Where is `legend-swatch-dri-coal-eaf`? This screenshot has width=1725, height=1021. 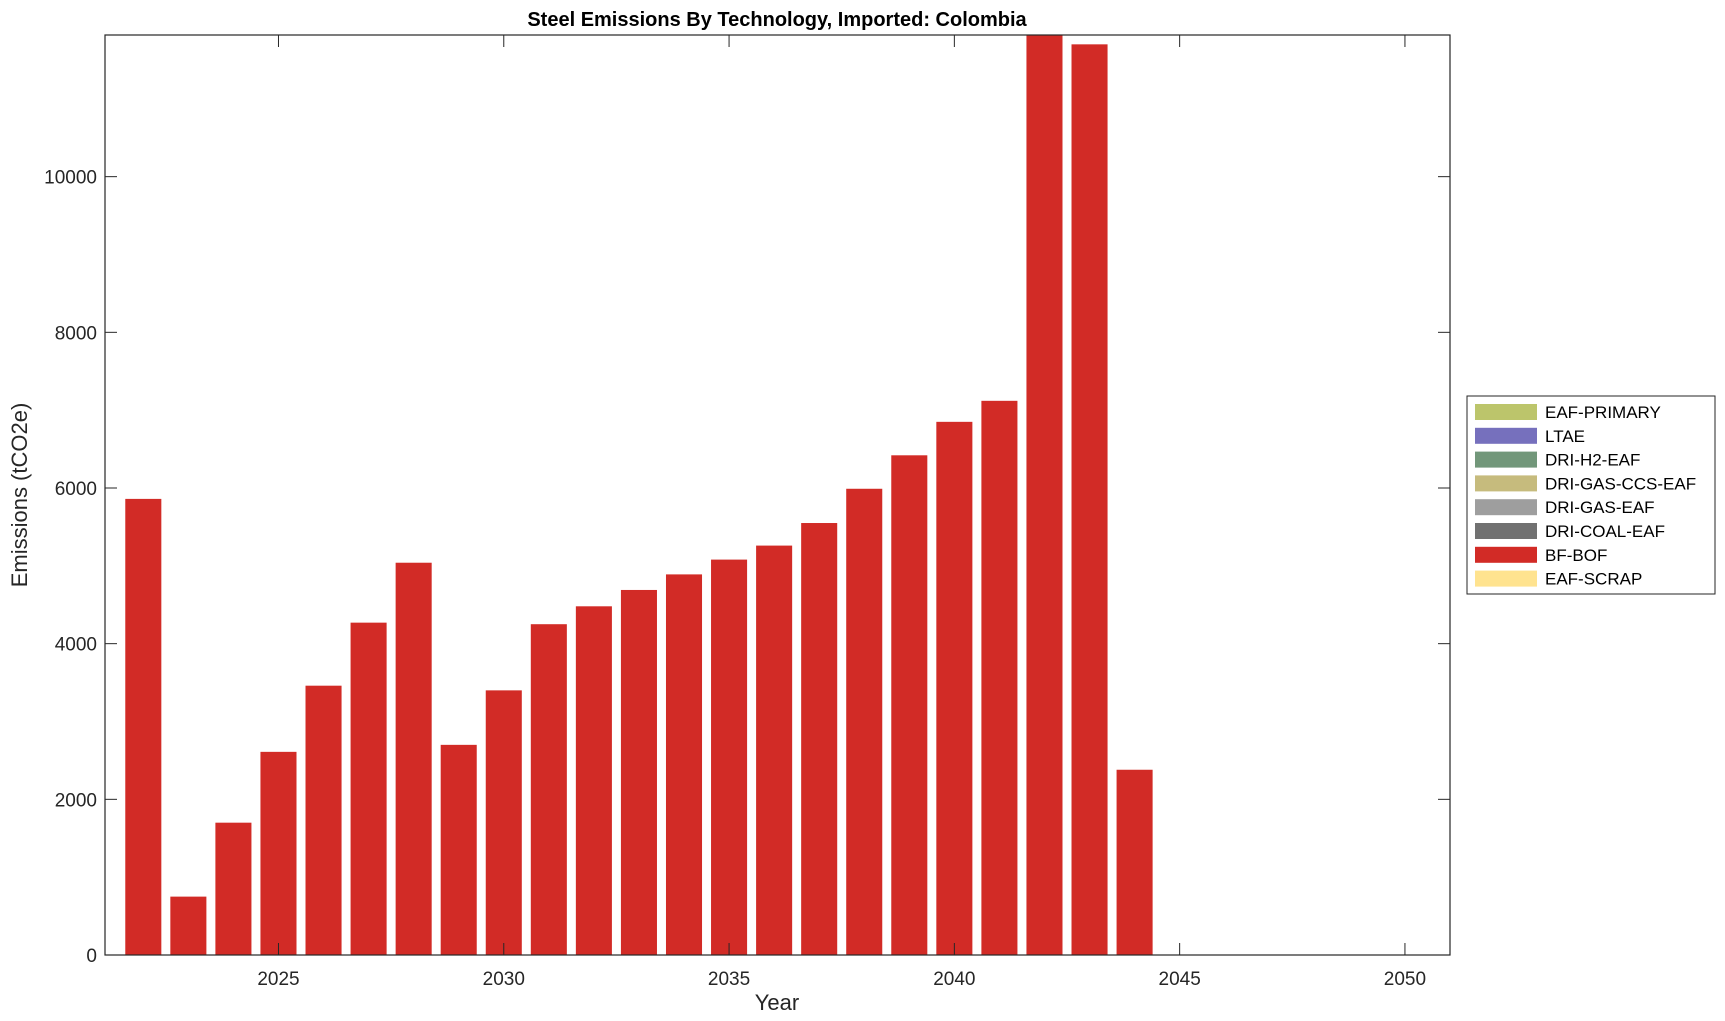
legend-swatch-dri-coal-eaf is located at coordinates (1506, 531).